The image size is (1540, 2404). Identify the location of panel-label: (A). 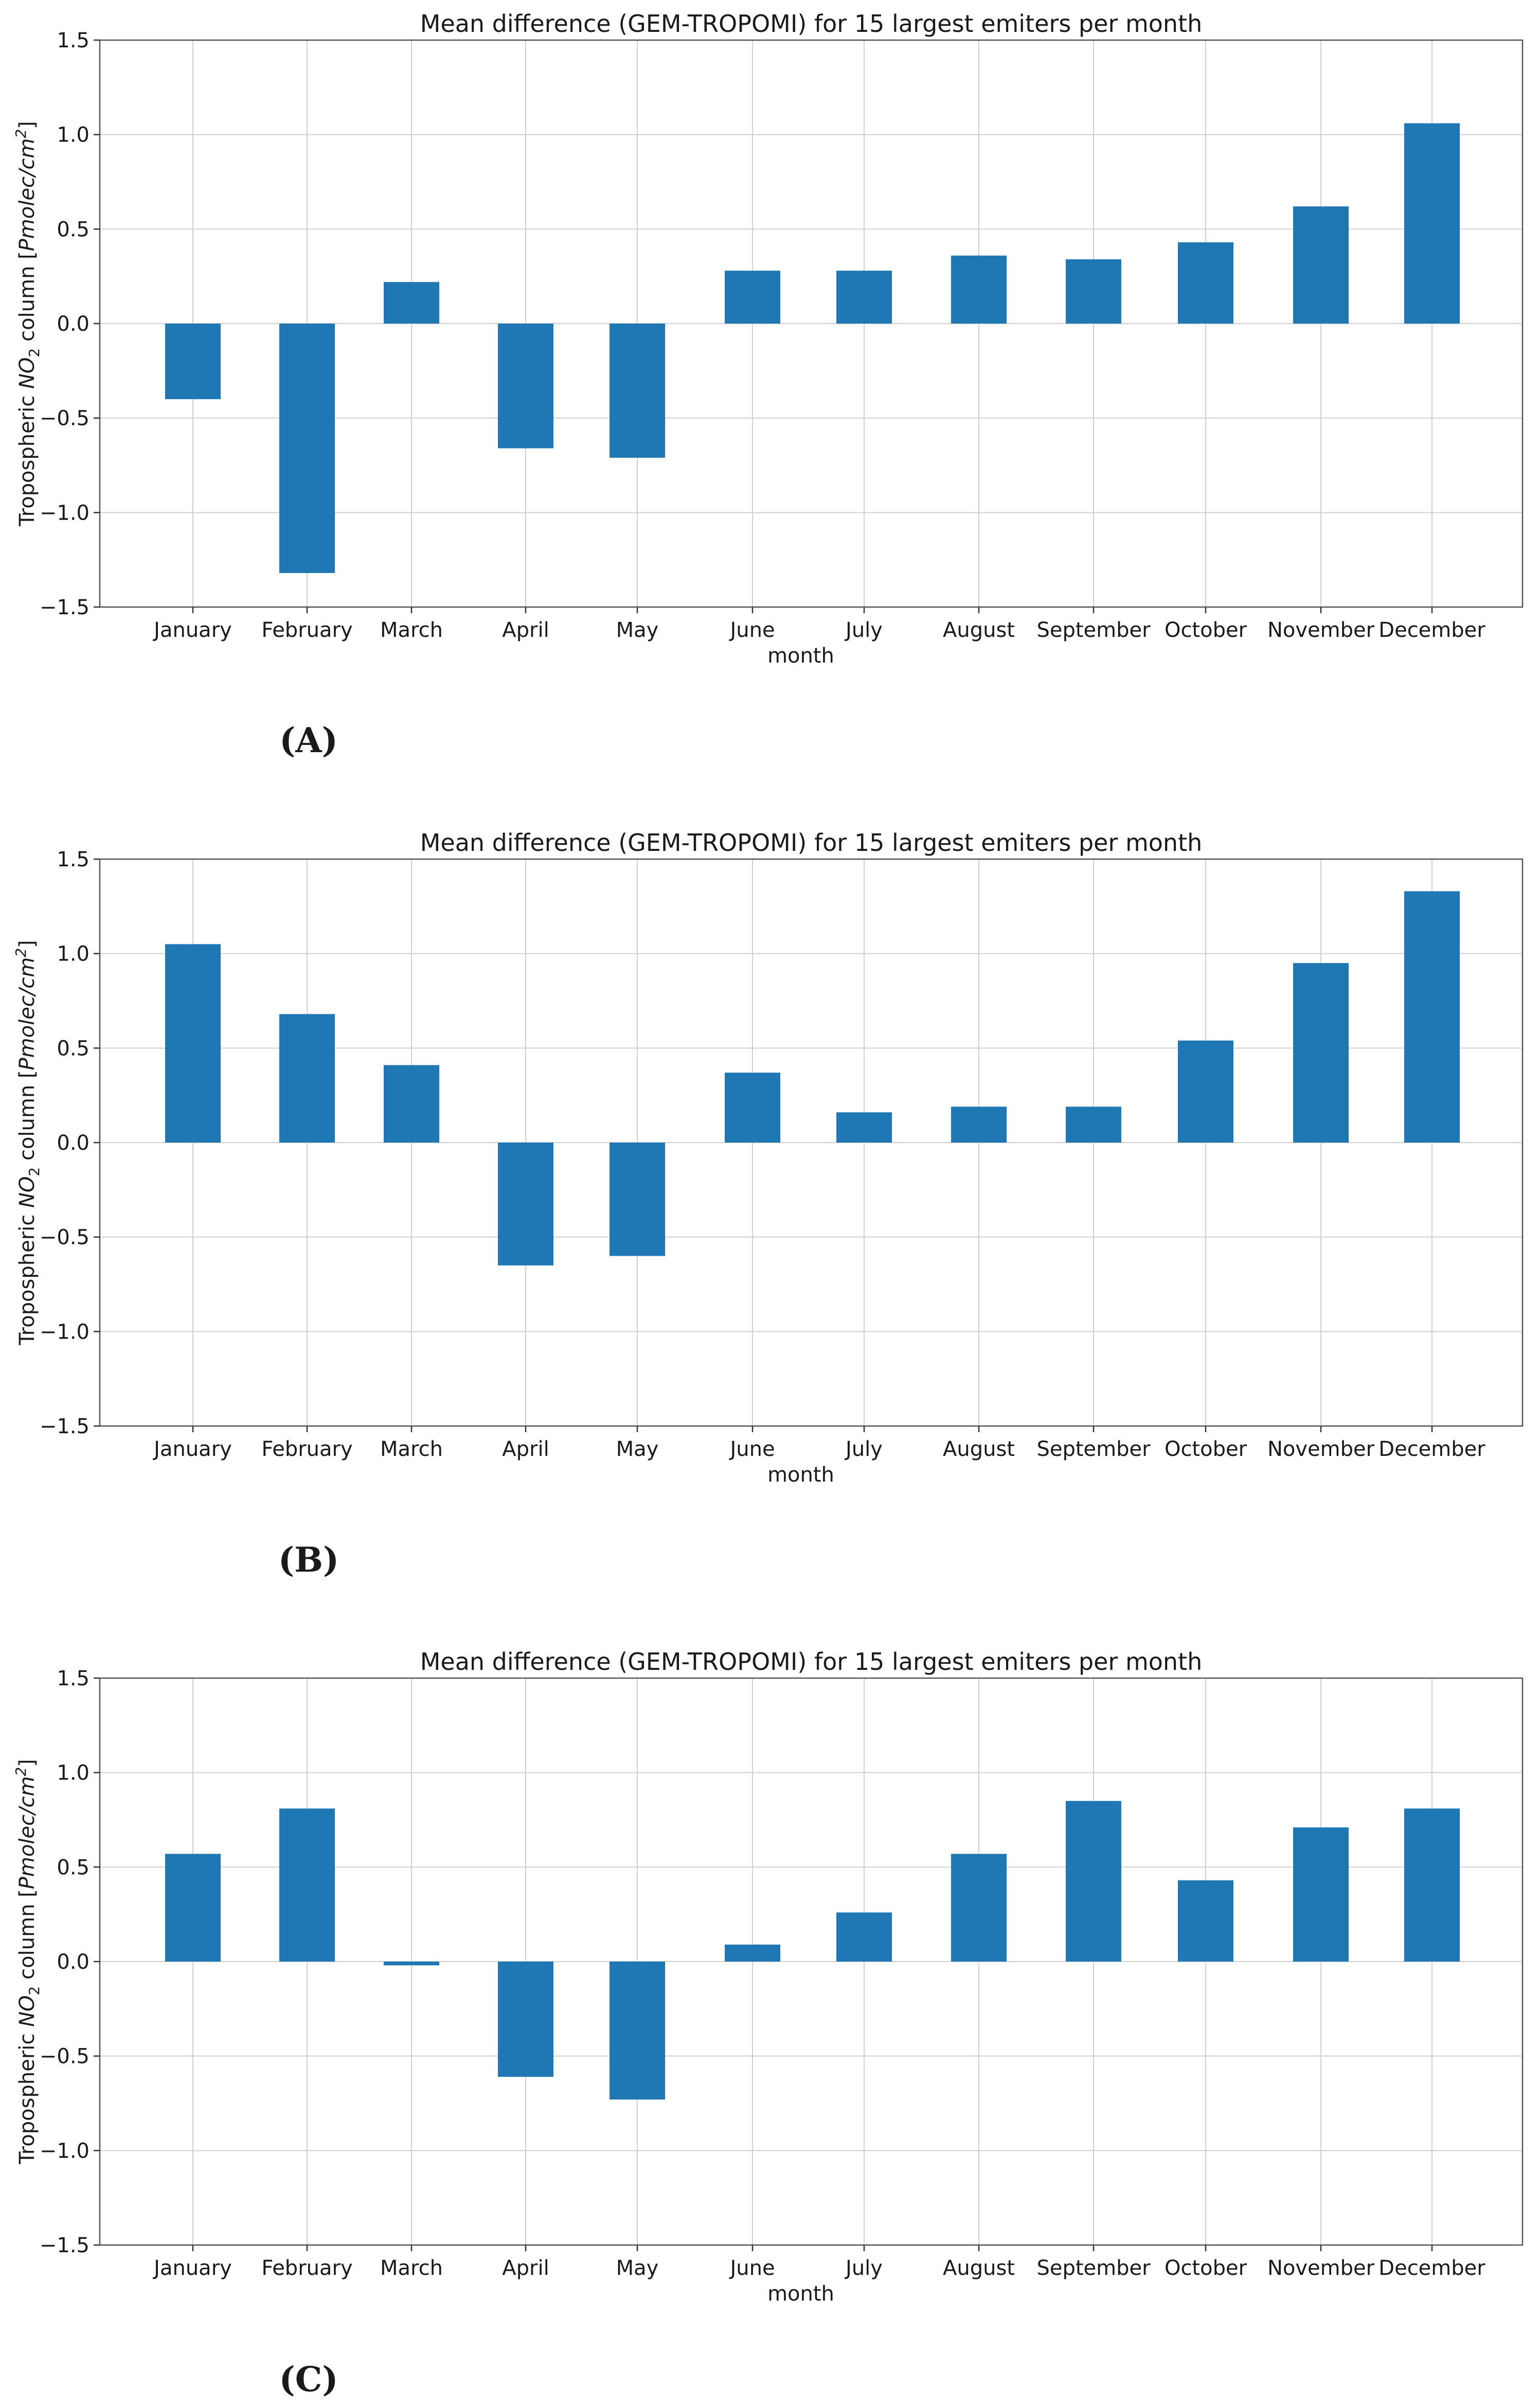
(309, 740).